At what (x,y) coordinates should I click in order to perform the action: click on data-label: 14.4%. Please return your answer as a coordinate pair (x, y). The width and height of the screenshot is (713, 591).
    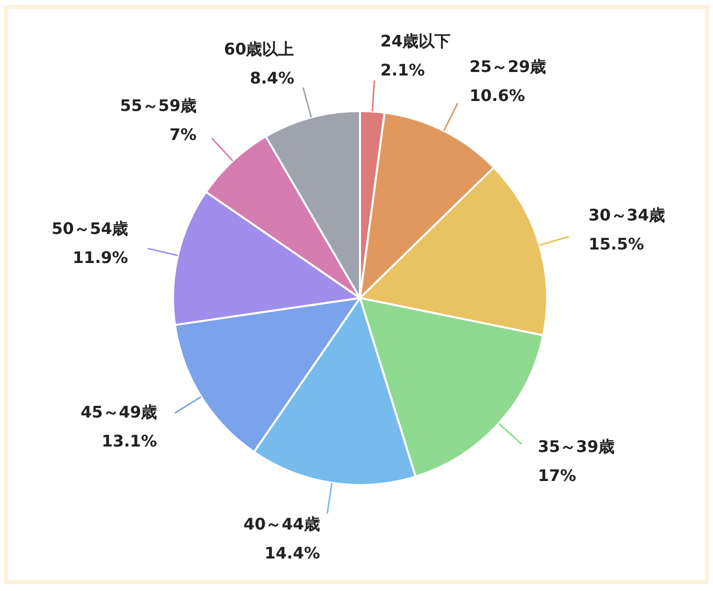
    Looking at the image, I should click on (292, 552).